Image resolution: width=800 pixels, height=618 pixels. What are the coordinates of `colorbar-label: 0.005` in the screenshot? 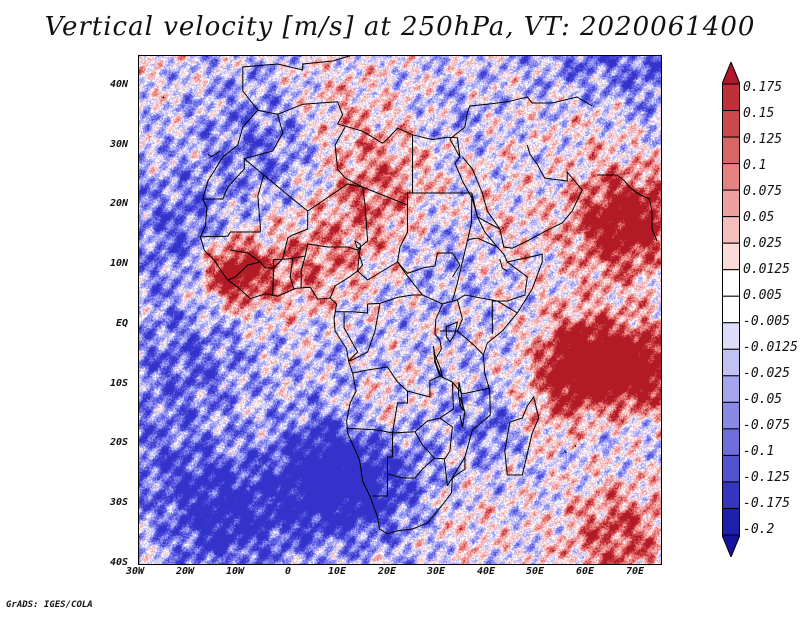 It's located at (763, 295).